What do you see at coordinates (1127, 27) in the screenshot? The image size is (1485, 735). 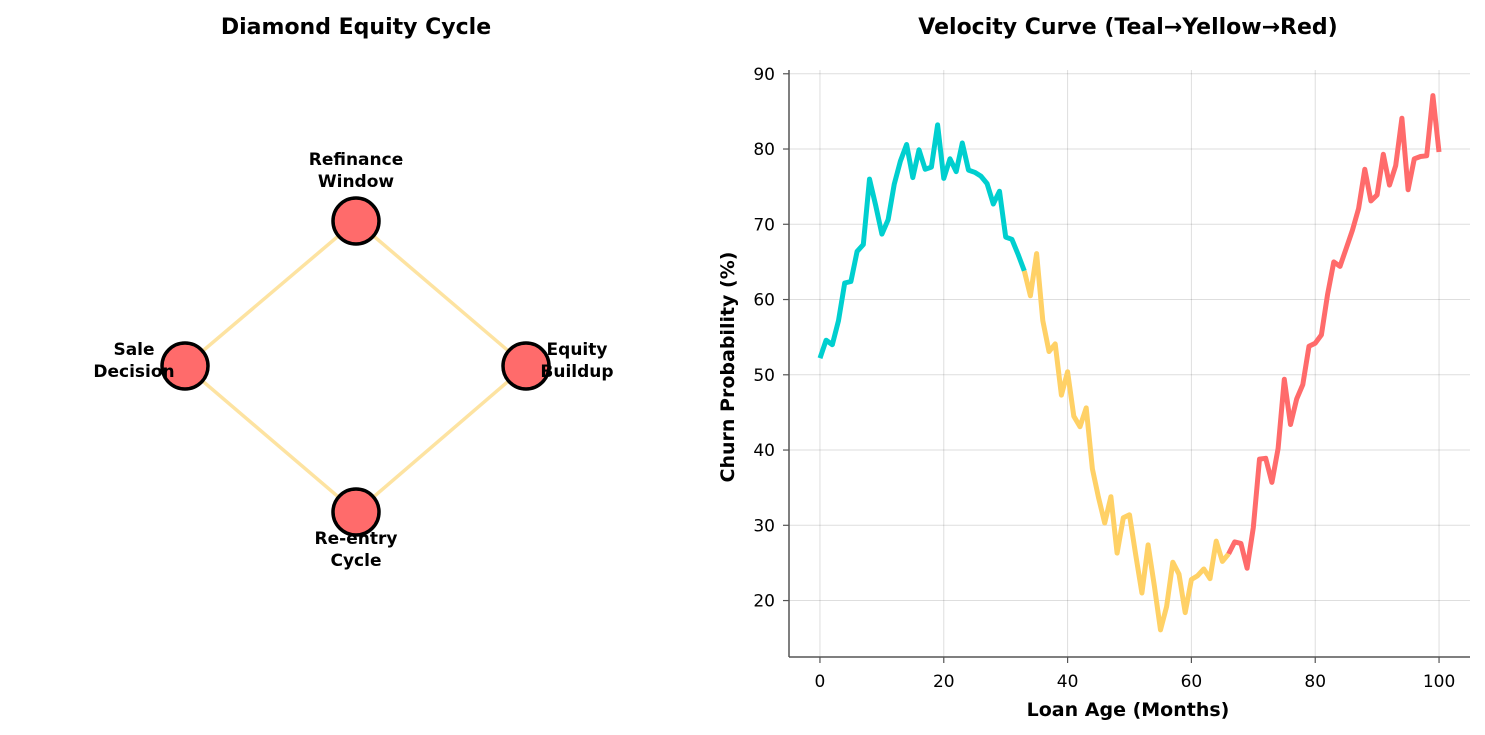 I see `chart-title: Velocity Curve (Teal→Yellow→Red)` at bounding box center [1127, 27].